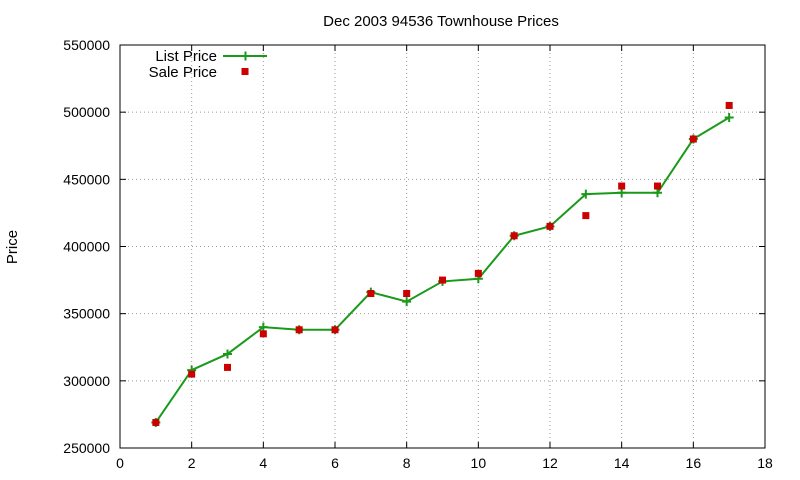 This screenshot has height=480, width=800. Describe the element at coordinates (245, 71) in the screenshot. I see `legend-marker-sale-price` at that location.